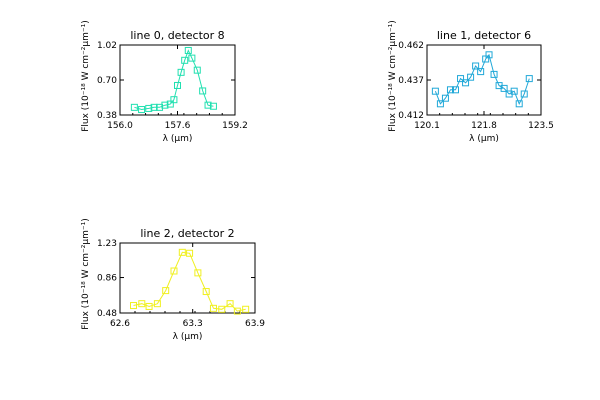 Image resolution: width=600 pixels, height=400 pixels. I want to click on y-tick-label: 0.462, so click(411, 46).